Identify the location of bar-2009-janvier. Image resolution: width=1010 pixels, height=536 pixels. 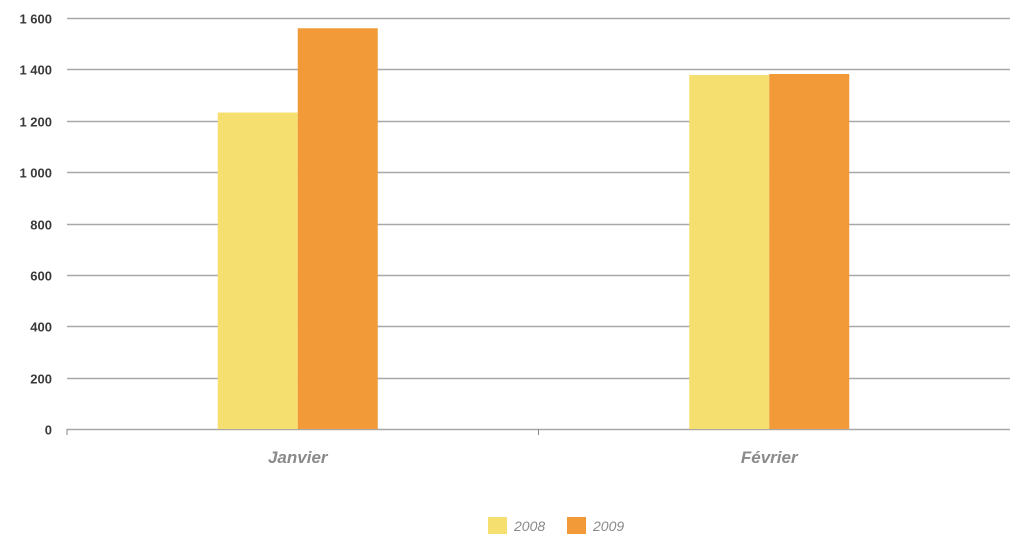
(337, 229).